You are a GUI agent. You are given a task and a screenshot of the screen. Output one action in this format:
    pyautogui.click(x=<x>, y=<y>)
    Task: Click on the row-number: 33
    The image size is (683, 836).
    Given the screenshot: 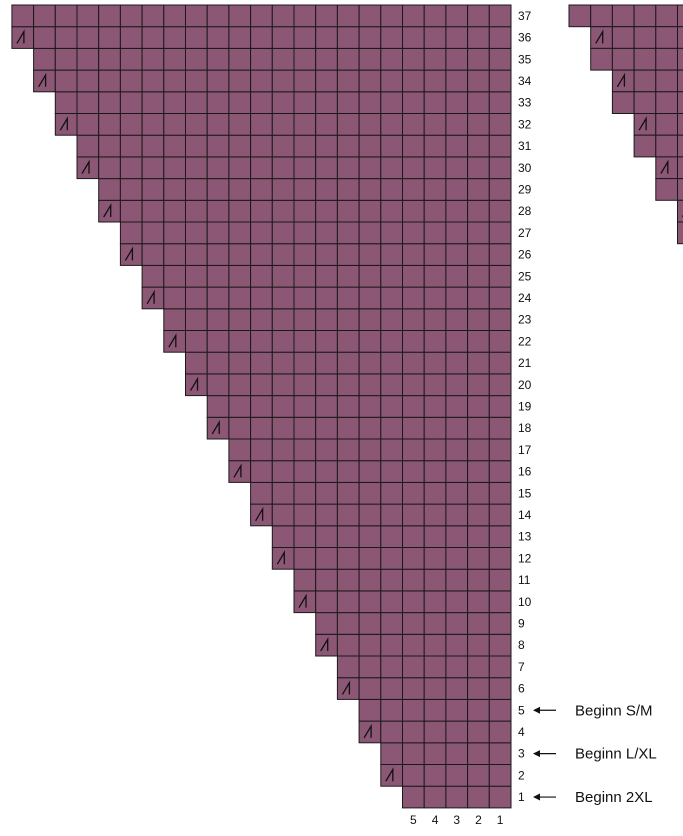 What is the action you would take?
    pyautogui.click(x=525, y=103)
    